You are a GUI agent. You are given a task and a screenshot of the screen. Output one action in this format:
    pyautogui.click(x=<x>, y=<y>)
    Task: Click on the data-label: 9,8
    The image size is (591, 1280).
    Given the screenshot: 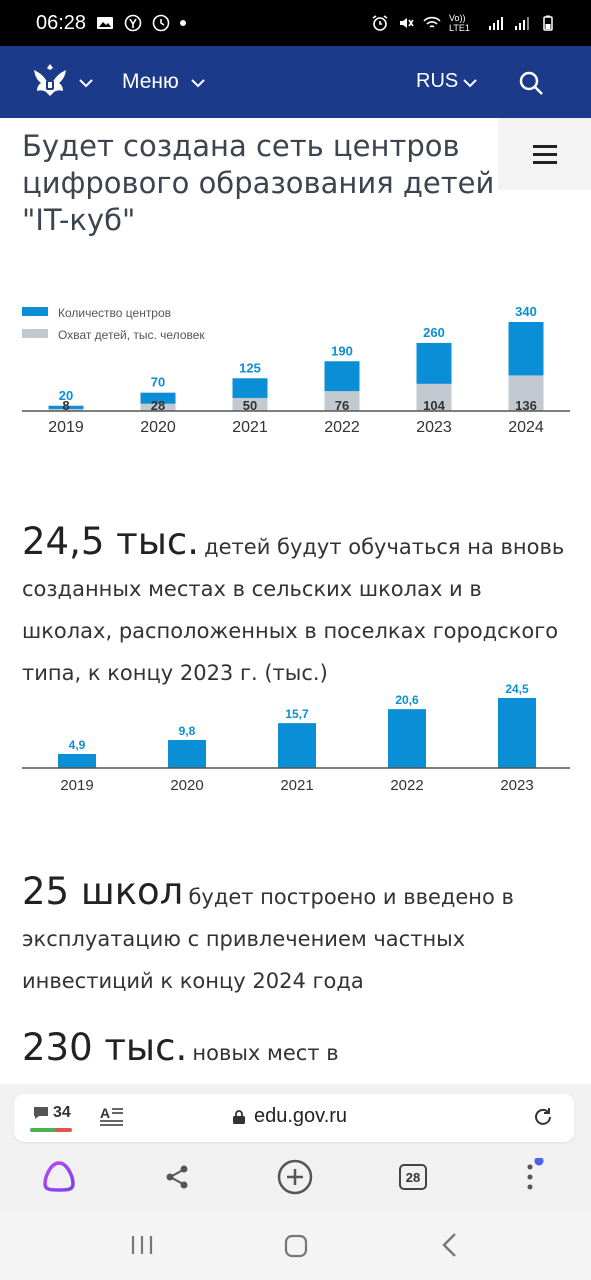 What is the action you would take?
    pyautogui.click(x=187, y=731)
    